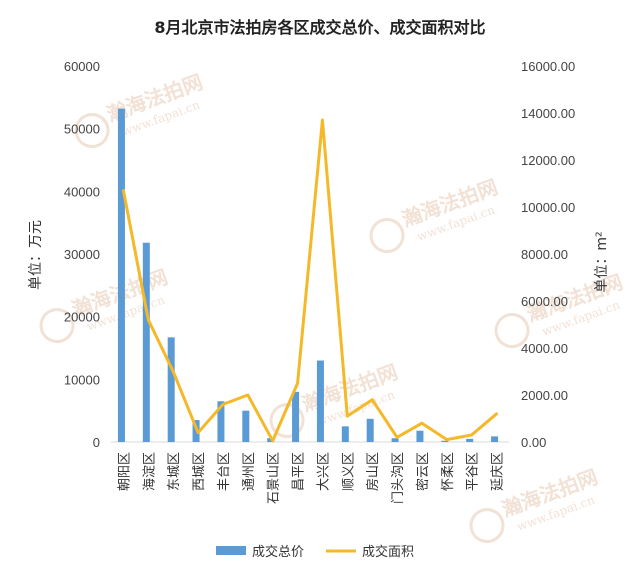 The image size is (640, 581). What do you see at coordinates (388, 552) in the screenshot?
I see `legend-line-label: 成交面积` at bounding box center [388, 552].